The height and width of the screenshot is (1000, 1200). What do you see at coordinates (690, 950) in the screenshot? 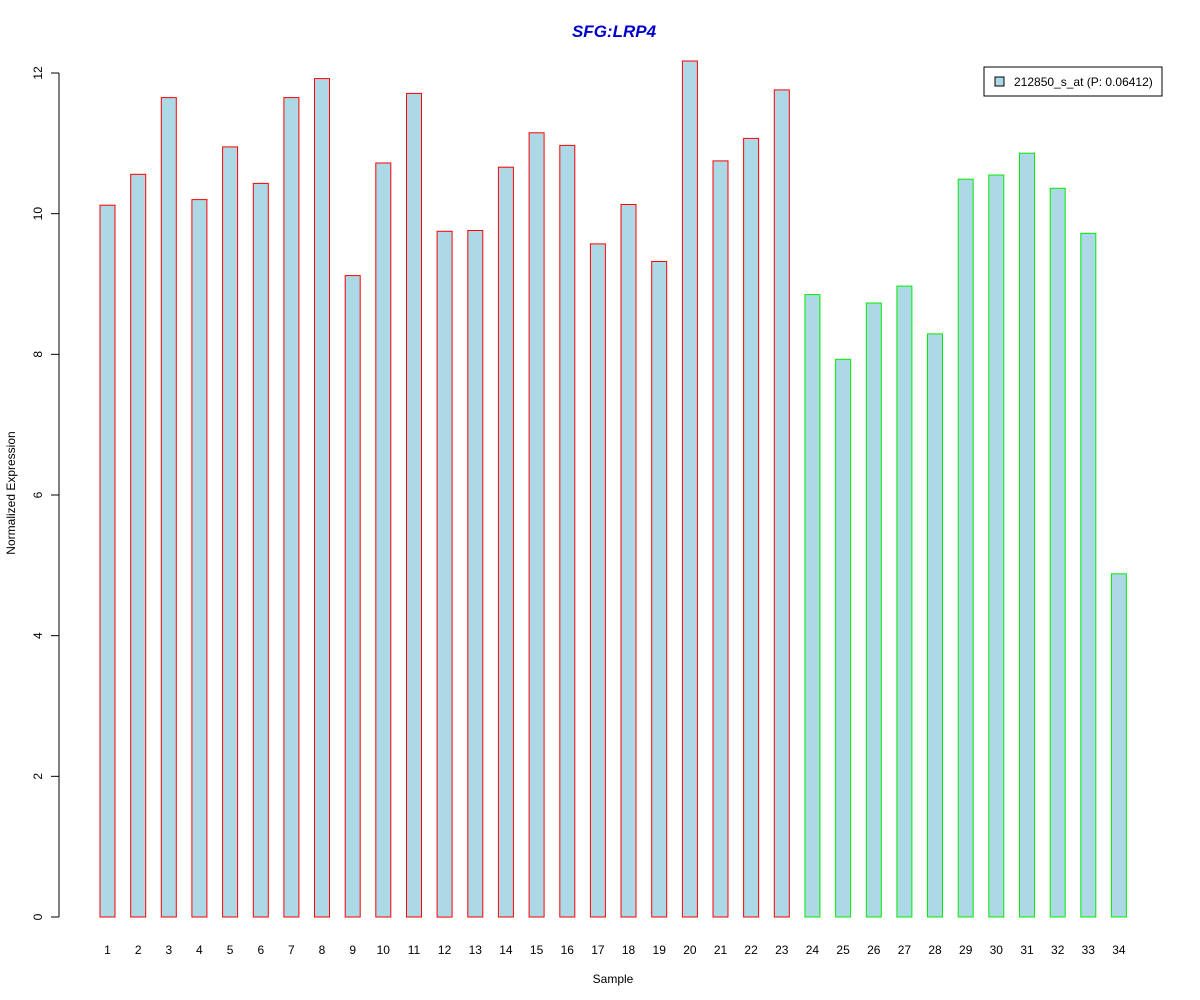
I see `x-tick-label: 20` at bounding box center [690, 950].